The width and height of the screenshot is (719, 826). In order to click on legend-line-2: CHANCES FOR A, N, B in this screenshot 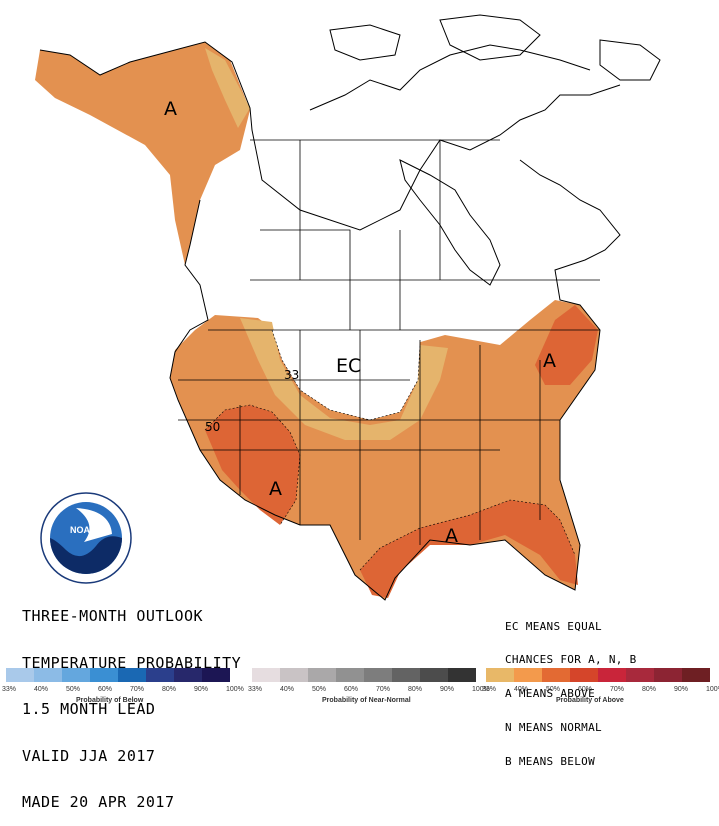, I will do `click(571, 660)`.